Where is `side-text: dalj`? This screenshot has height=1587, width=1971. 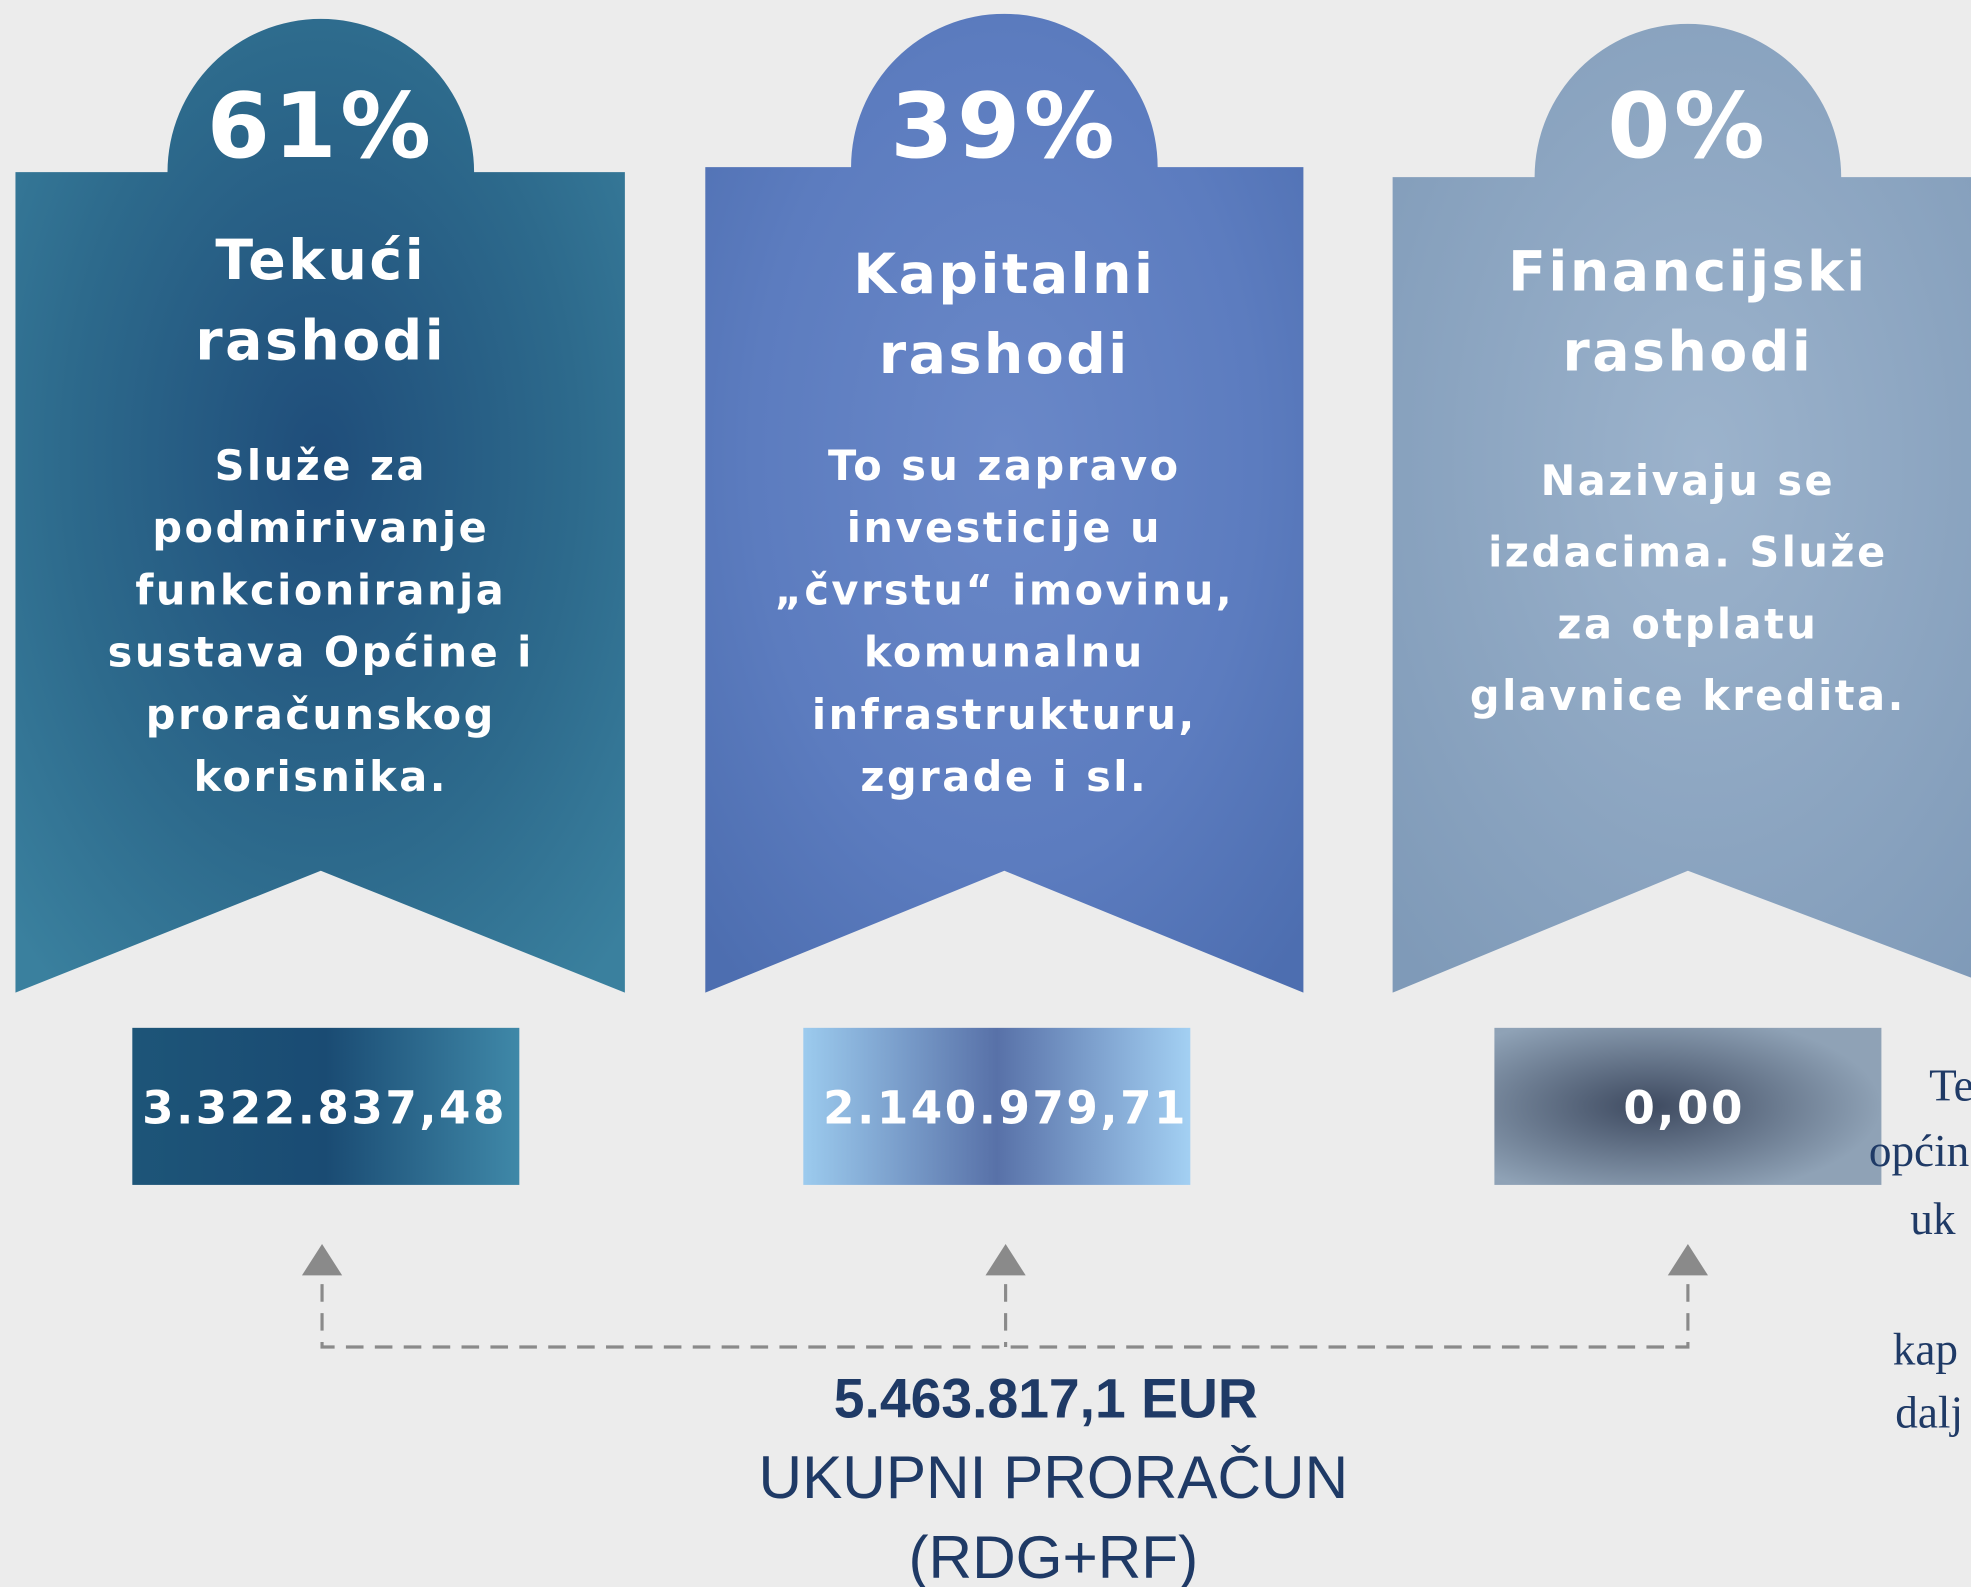
side-text: dalj is located at coordinates (1929, 1412).